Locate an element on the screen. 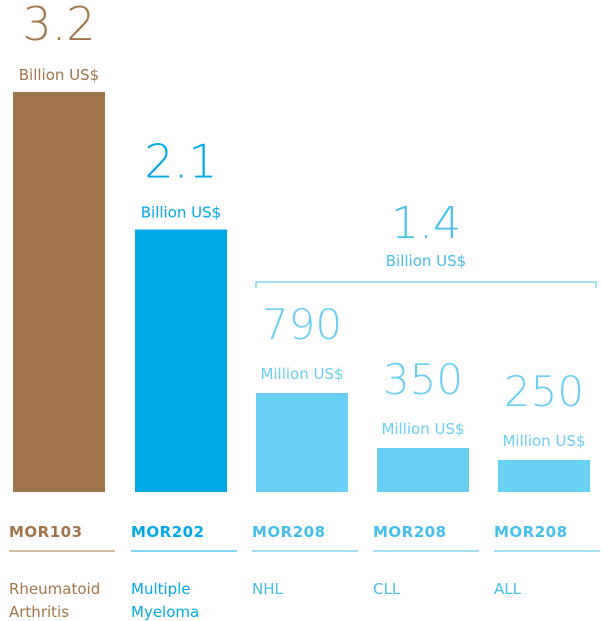 The image size is (602, 621). unit-label-1: Billion US$ is located at coordinates (59, 75).